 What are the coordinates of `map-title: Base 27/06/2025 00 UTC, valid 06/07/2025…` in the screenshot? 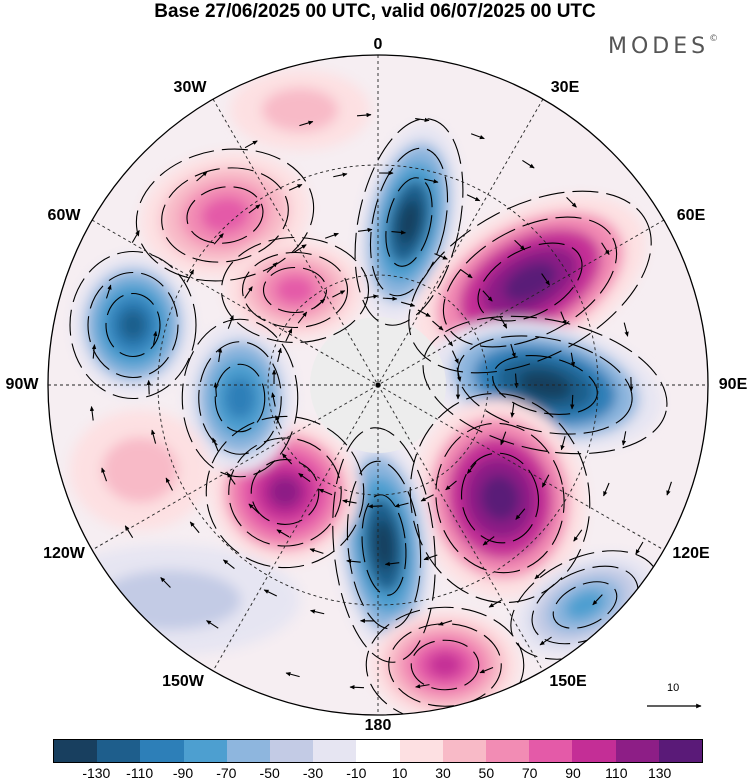 It's located at (375, 11).